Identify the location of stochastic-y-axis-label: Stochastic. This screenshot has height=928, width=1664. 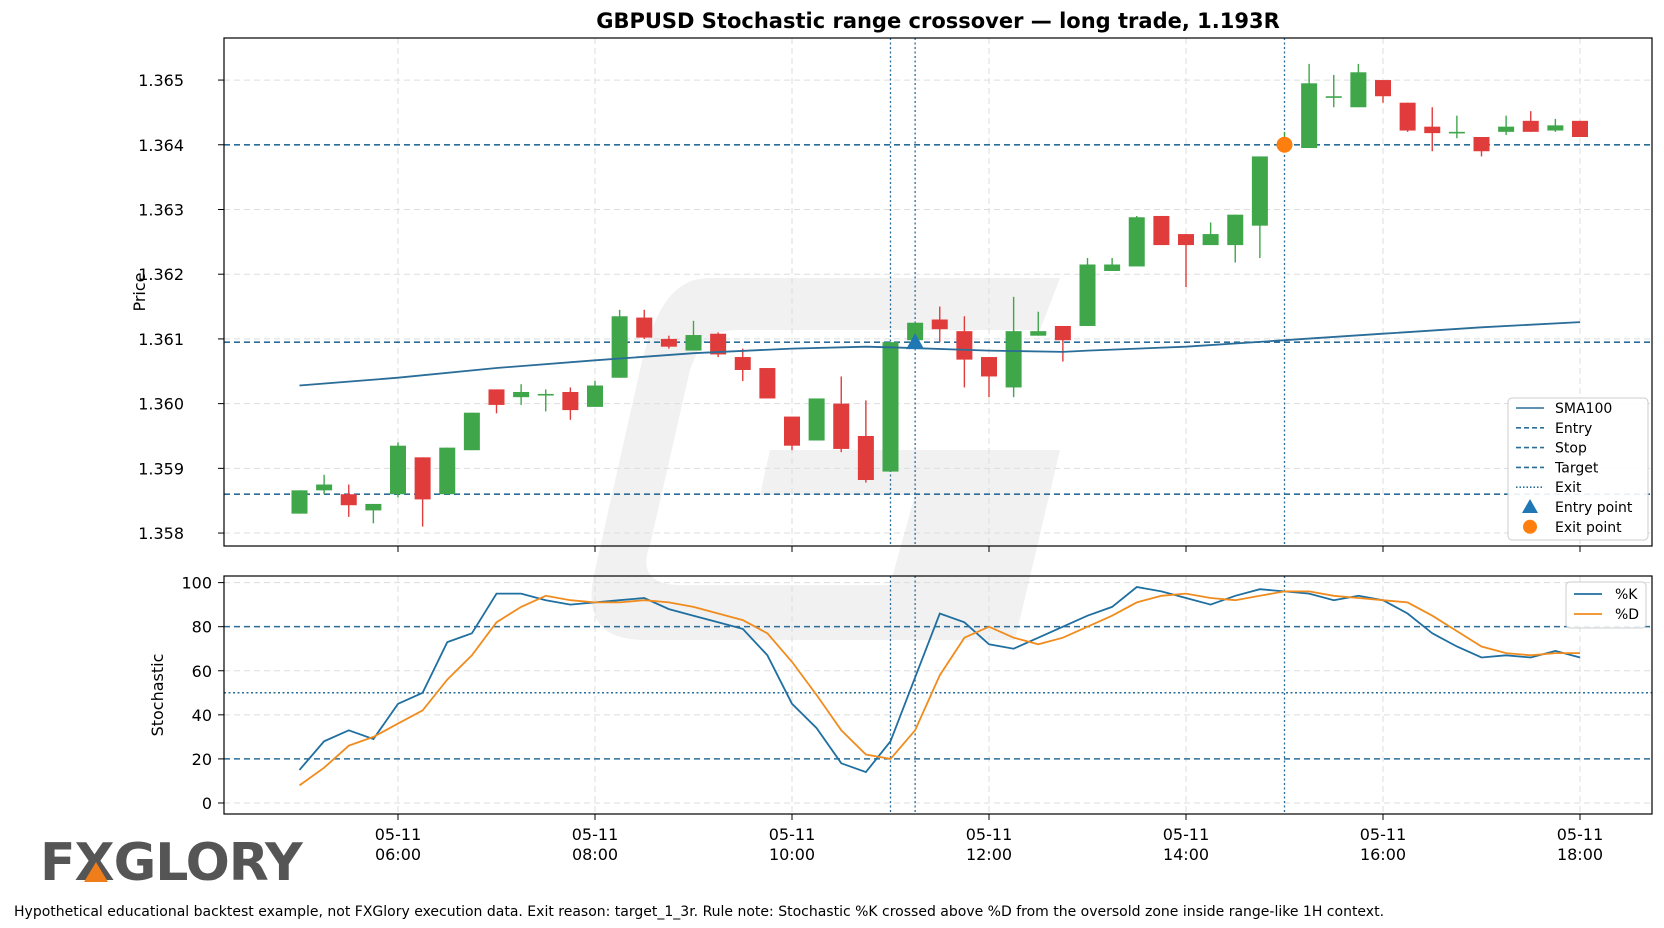
(157, 695).